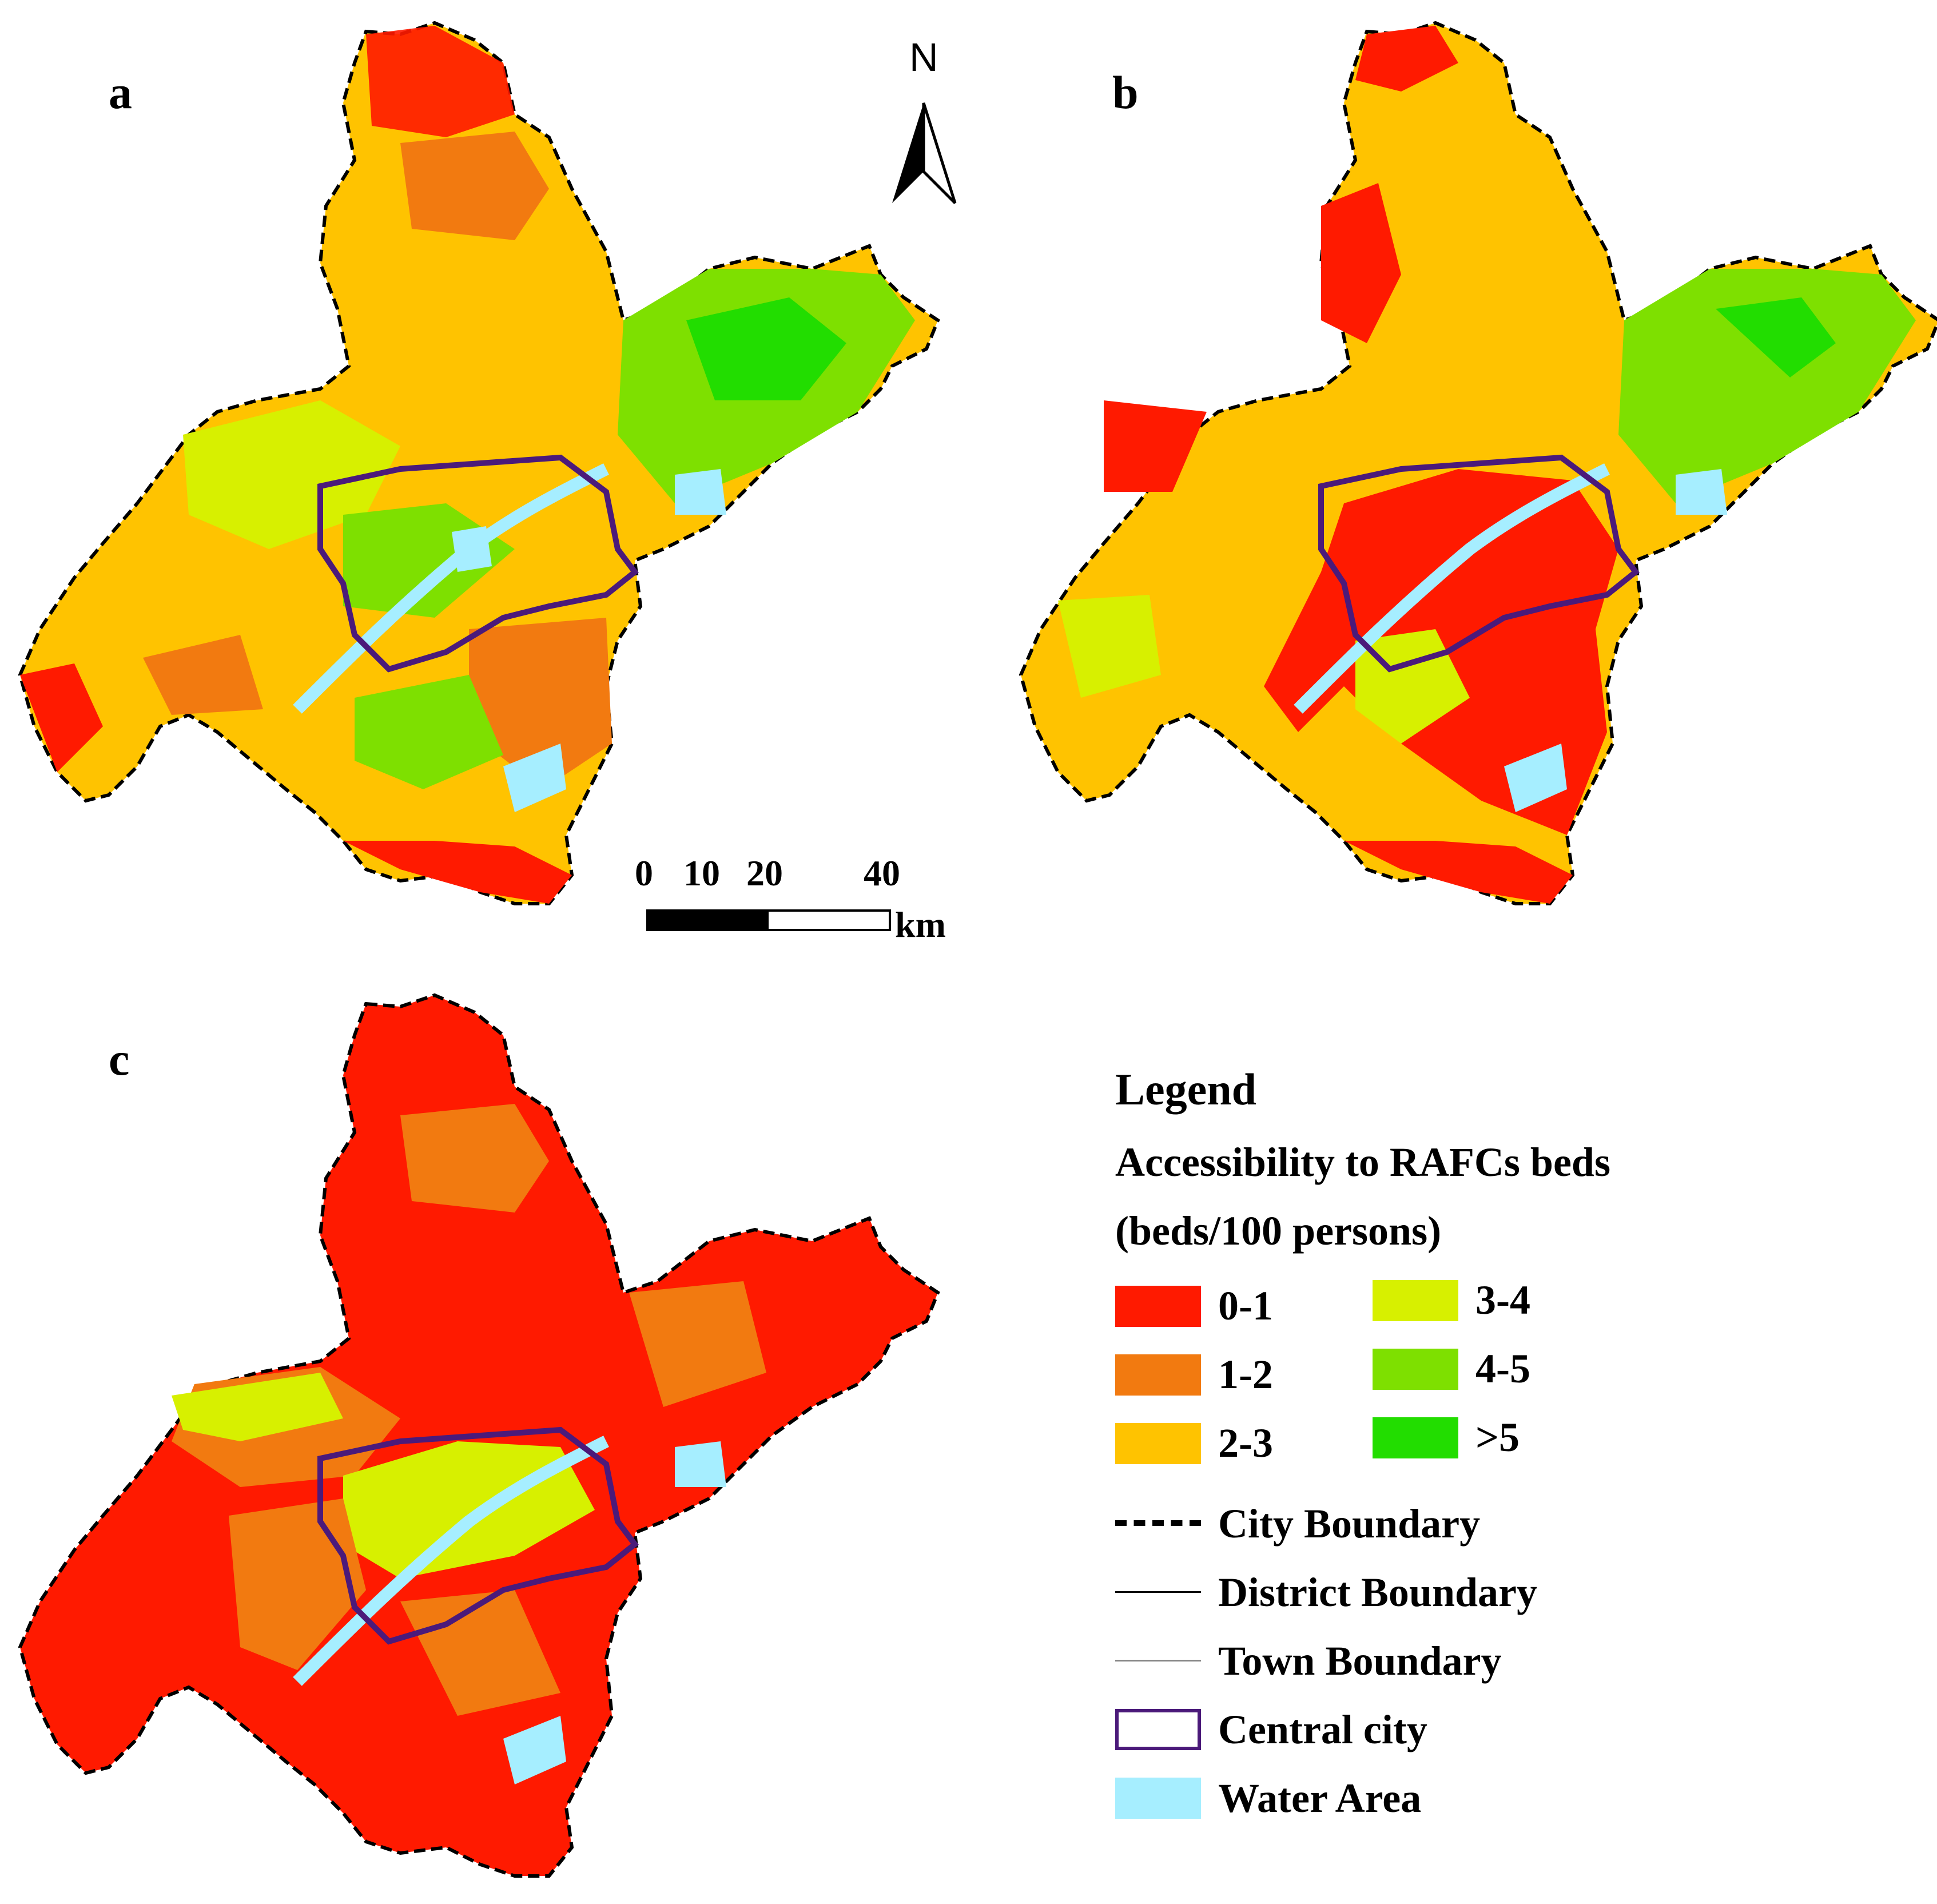  I want to click on legend-class-label: 4-5, so click(1502, 1369).